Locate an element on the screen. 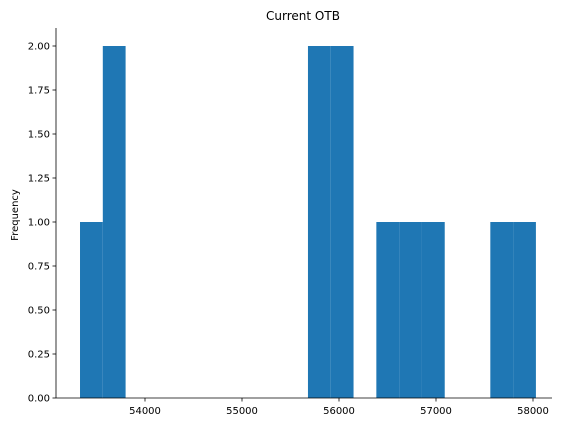  y-tick-label-0: 0.00 is located at coordinates (39, 399).